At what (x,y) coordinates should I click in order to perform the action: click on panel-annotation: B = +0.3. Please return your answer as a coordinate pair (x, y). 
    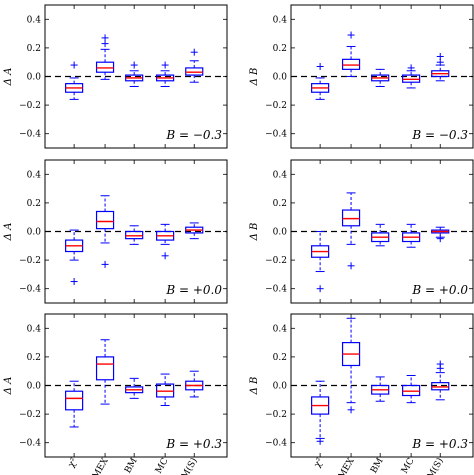
    Looking at the image, I should click on (439, 444).